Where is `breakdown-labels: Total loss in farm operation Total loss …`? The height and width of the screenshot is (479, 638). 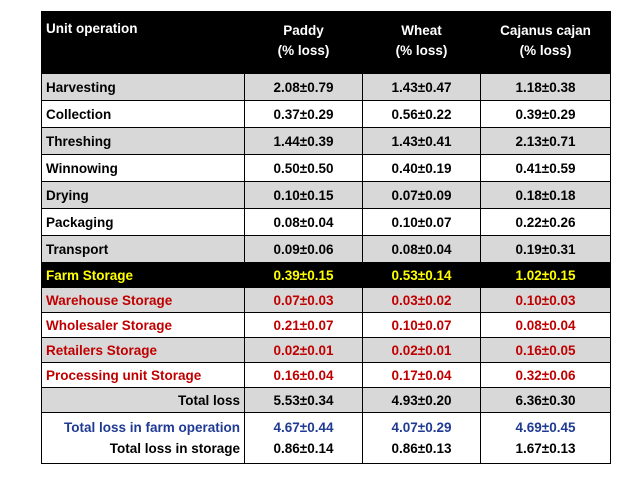
breakdown-labels: Total loss in farm operation Total loss … is located at coordinates (143, 438).